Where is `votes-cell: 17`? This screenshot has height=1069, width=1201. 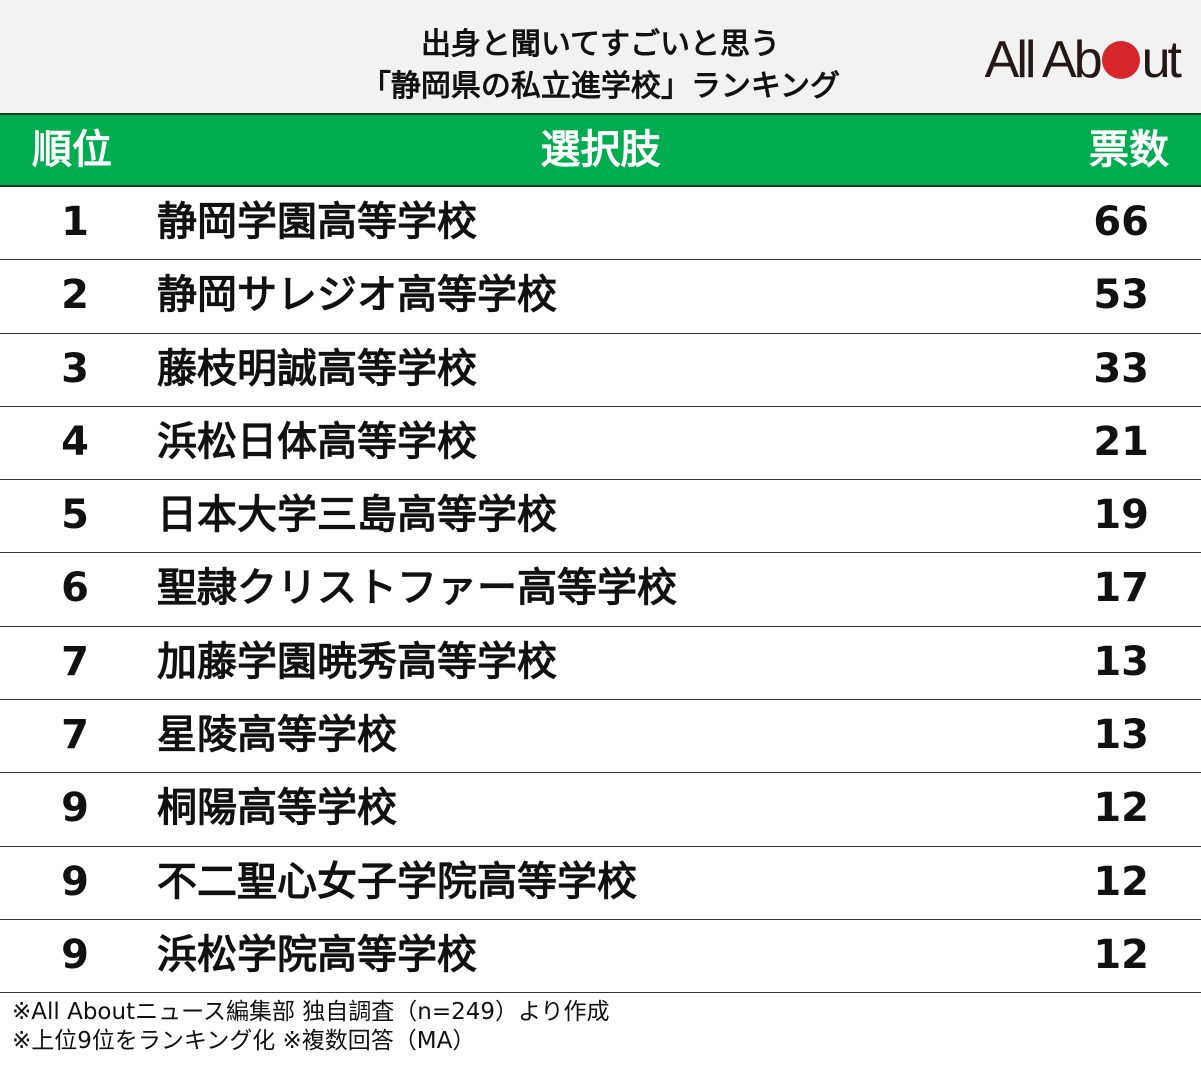
votes-cell: 17 is located at coordinates (1121, 588).